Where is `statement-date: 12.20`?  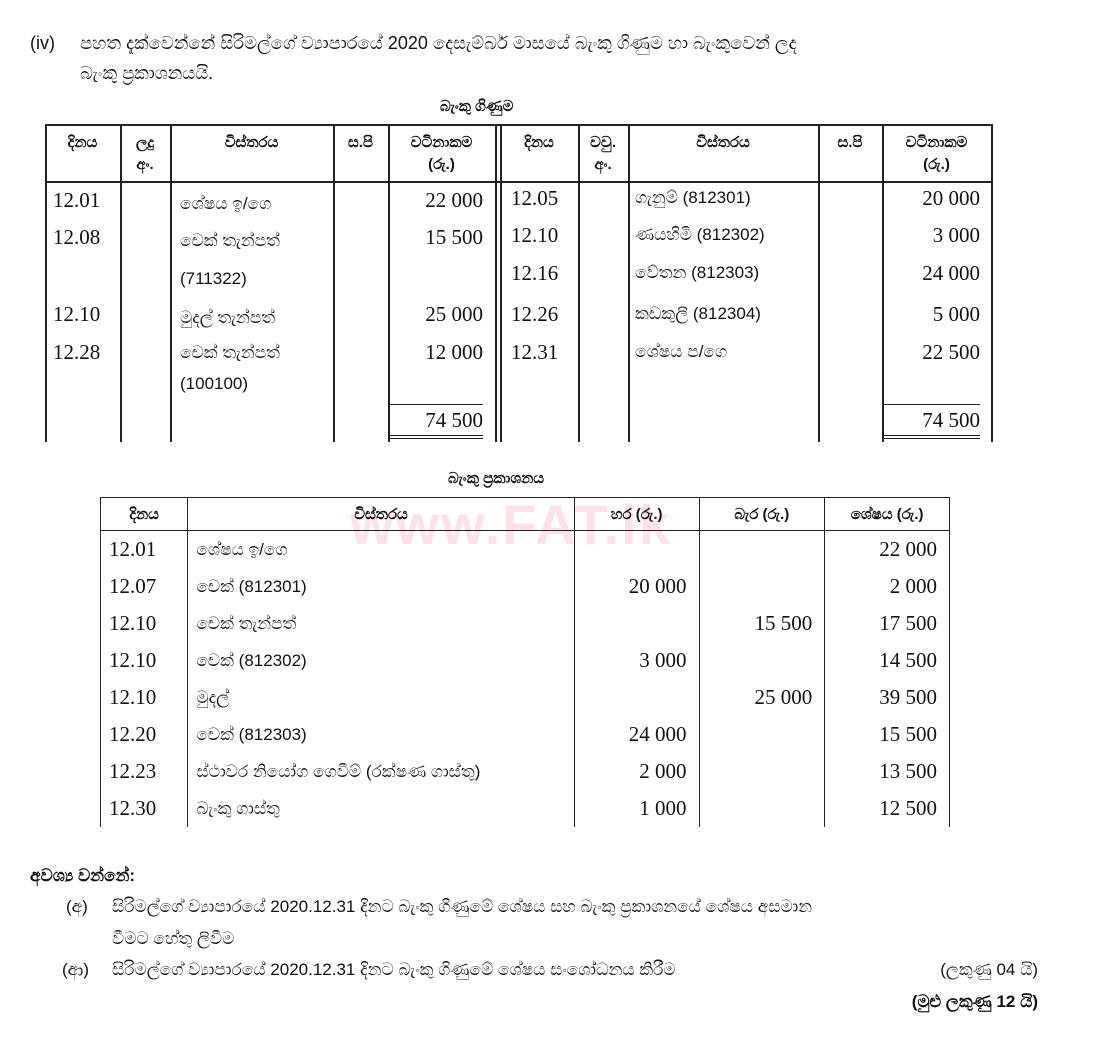
statement-date: 12.20 is located at coordinates (144, 734).